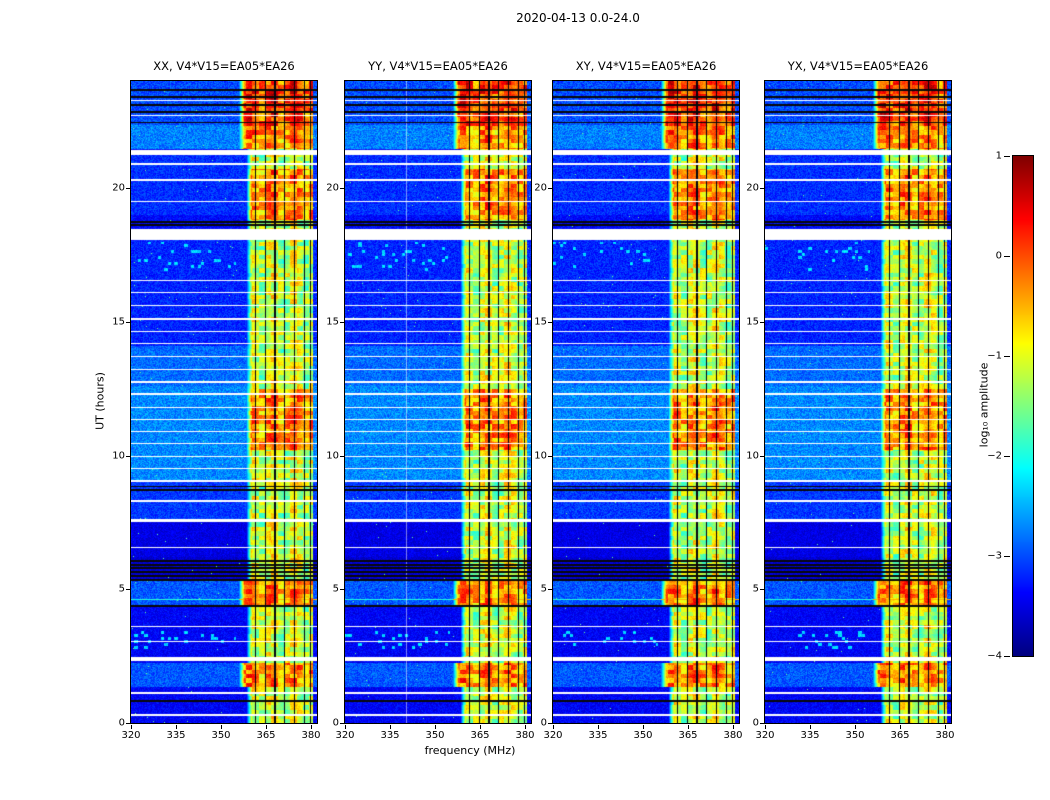 The width and height of the screenshot is (1050, 800). Describe the element at coordinates (470, 750) in the screenshot. I see `x-axis-label: frequency (MHz)` at that location.